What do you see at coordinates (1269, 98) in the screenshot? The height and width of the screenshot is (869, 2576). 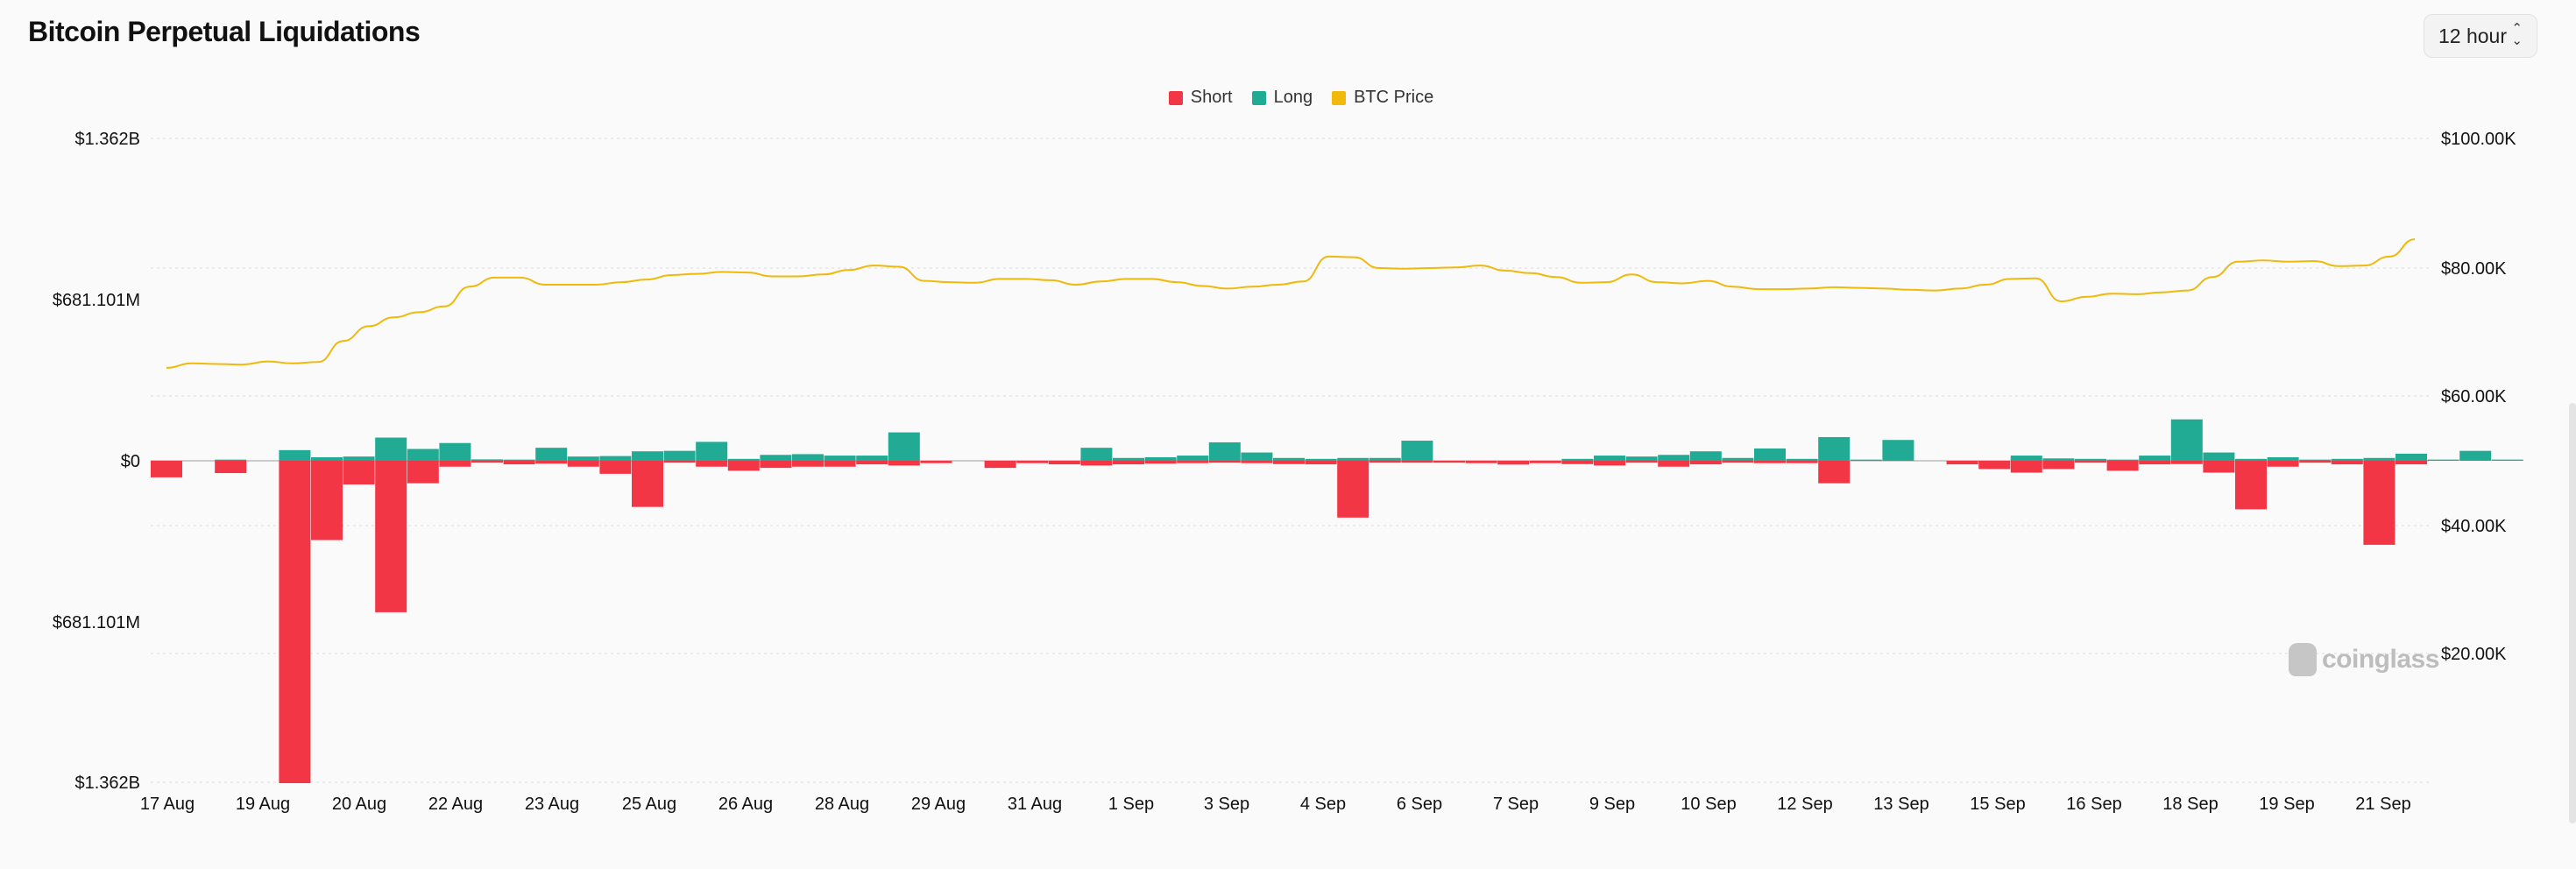 I see `legend-item-long: Long` at bounding box center [1269, 98].